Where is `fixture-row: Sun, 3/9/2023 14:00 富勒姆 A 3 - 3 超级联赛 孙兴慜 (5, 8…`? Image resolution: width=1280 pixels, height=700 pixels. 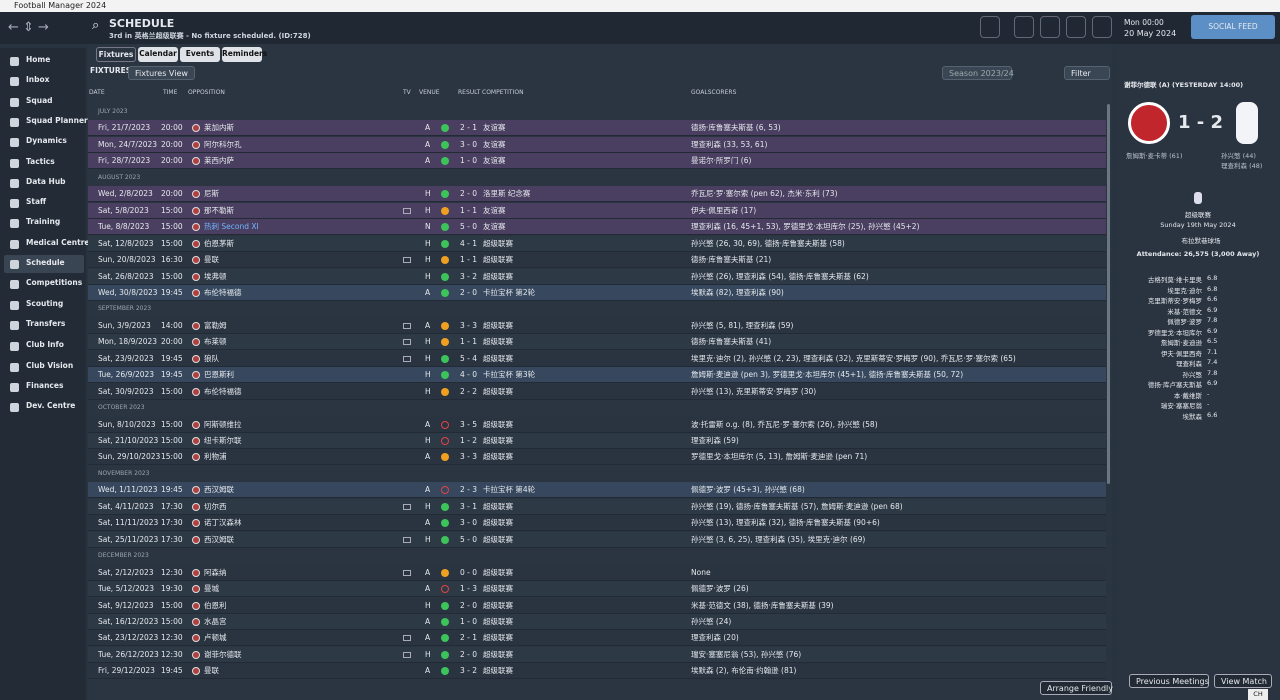
fixture-row: Sun, 3/9/2023 14:00 富勒姆 A 3 - 3 超级联赛 孙兴慜 (5, 8… is located at coordinates (597, 325).